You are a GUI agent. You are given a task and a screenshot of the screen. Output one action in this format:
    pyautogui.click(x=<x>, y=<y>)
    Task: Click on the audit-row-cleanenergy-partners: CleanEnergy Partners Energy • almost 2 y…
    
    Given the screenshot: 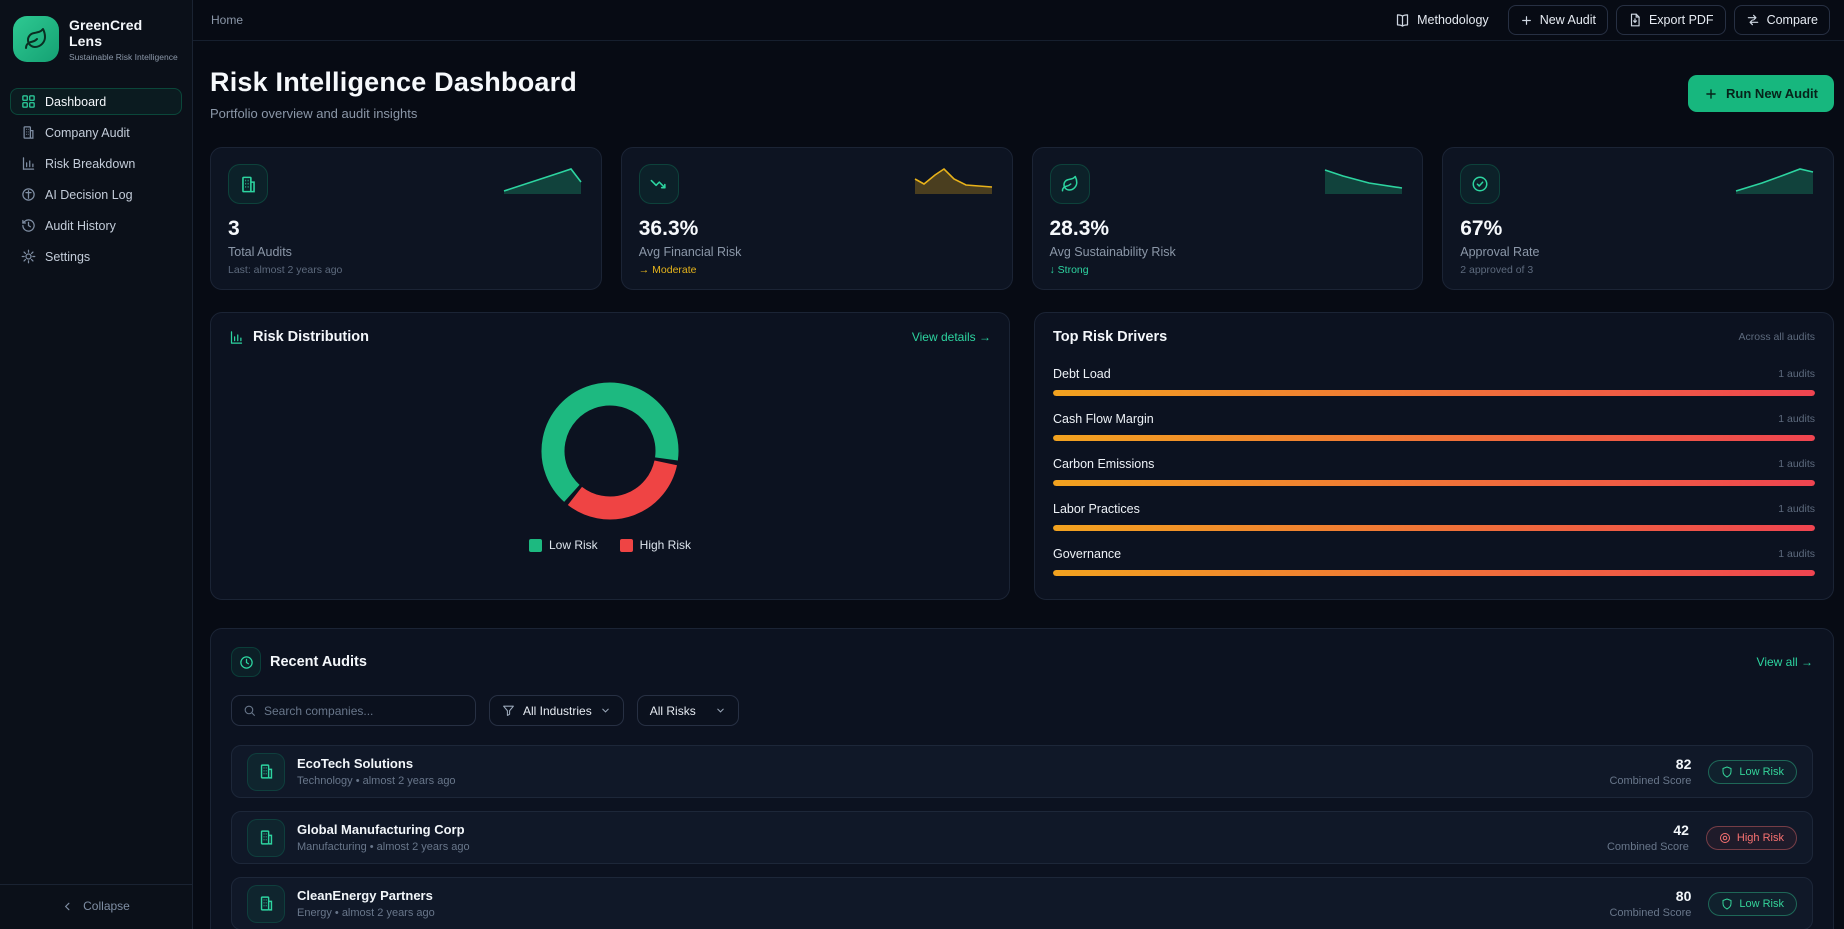 What is the action you would take?
    pyautogui.click(x=1022, y=903)
    